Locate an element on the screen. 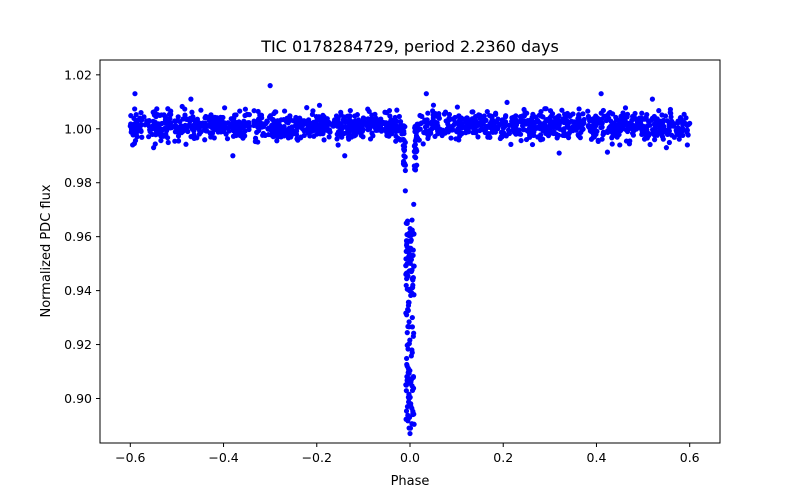  y-ticks: 0.90 0.92 0.94 0.96 0.98 1.00 1.02 is located at coordinates (82, 236).